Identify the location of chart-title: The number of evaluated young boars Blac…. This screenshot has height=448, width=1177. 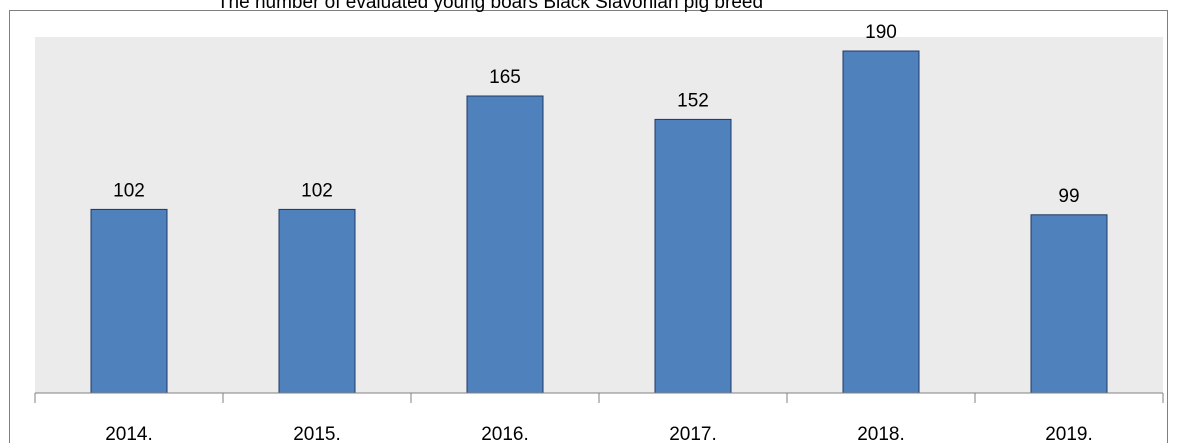
(490, 6).